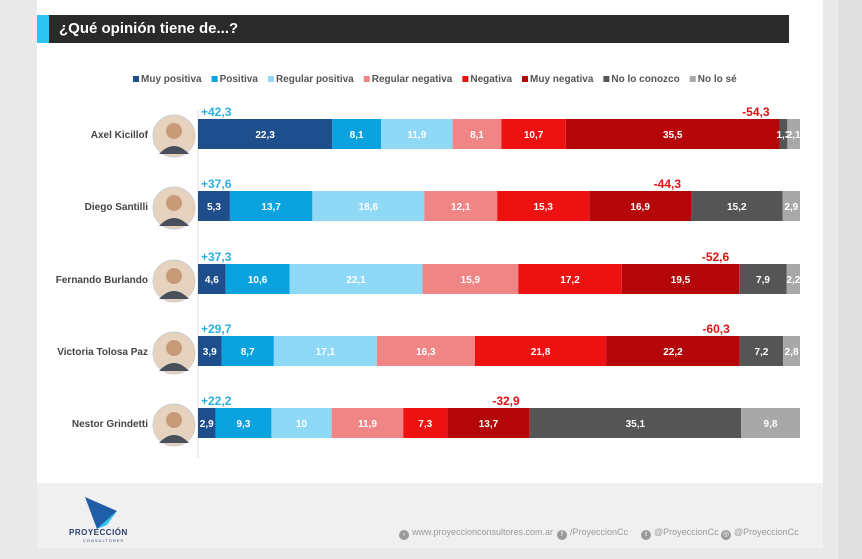  I want to click on bar-value-label: 10,6, so click(258, 280).